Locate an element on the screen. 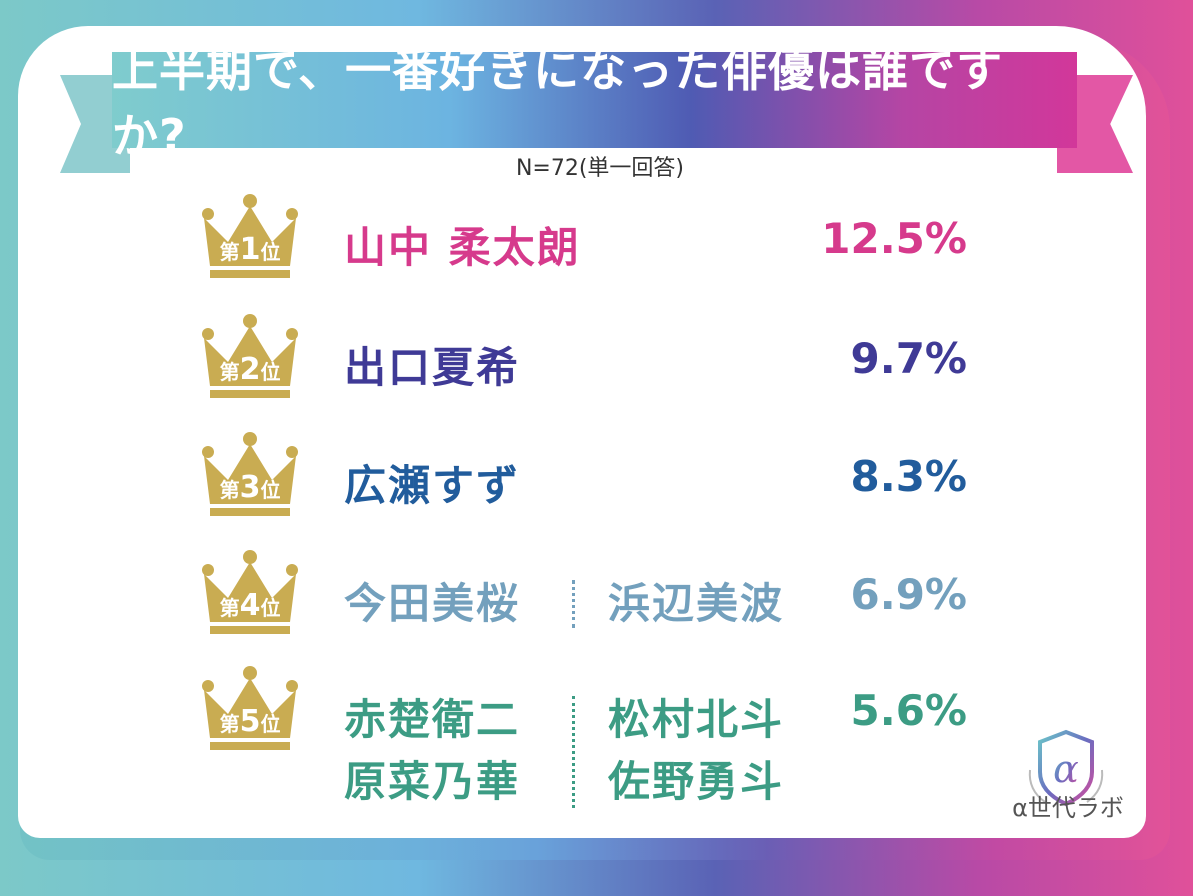 This screenshot has height=896, width=1193. percentage-value: 12.5% is located at coordinates (894, 238).